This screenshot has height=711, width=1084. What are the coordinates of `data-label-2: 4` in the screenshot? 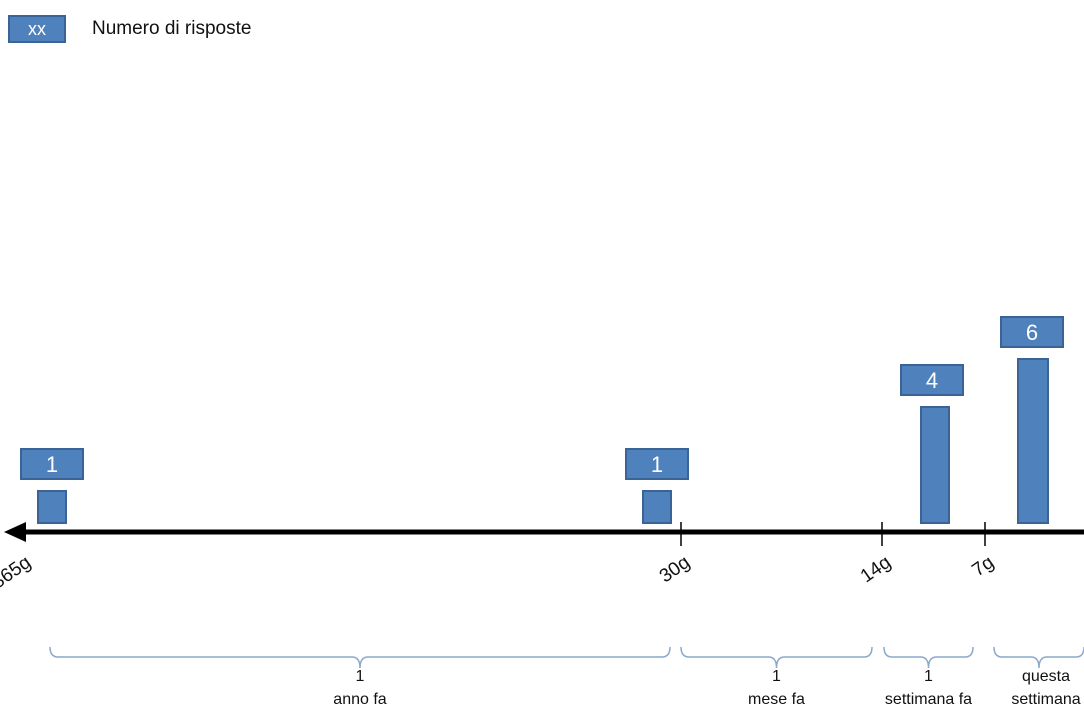 It's located at (932, 380).